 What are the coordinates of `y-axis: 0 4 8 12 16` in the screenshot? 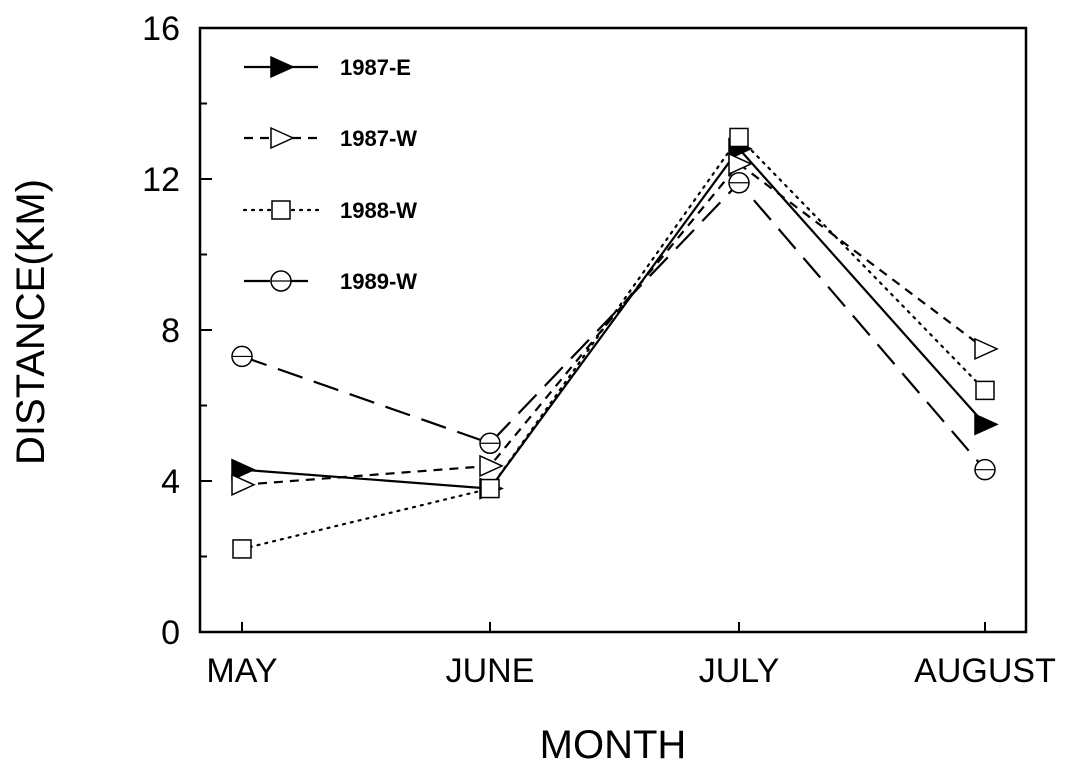 It's located at (177, 331).